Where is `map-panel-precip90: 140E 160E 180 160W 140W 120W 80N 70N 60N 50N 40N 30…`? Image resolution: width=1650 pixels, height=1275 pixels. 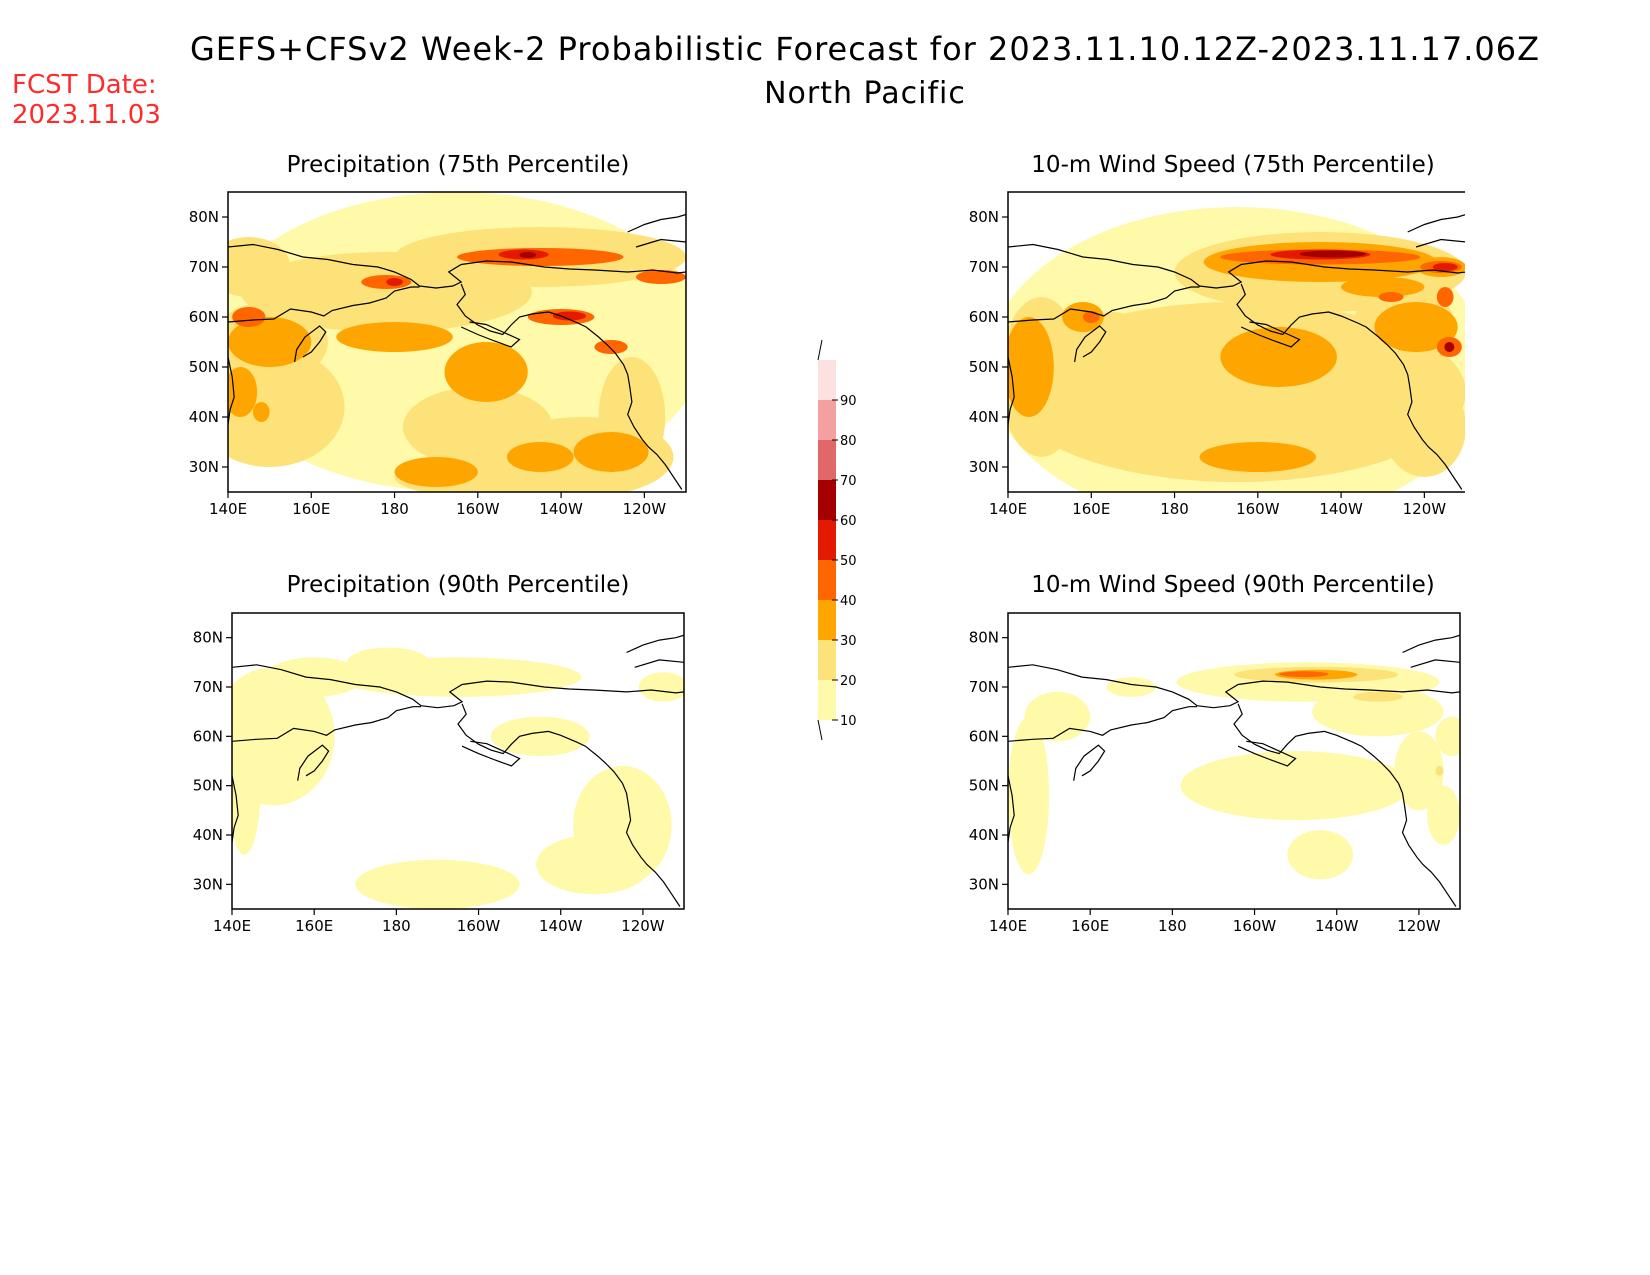 map-panel-precip90: 140E 160E 180 160W 140W 120W 80N 70N 60N 50N 40N 30… is located at coordinates (439, 773).